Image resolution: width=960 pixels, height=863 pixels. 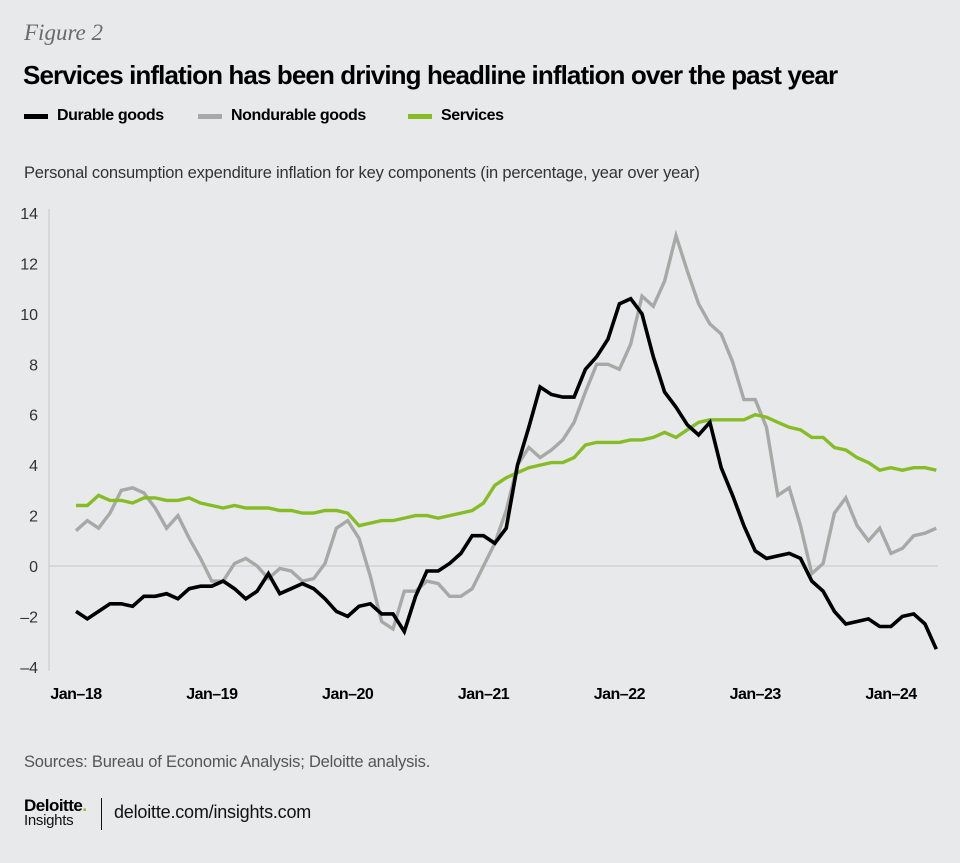 I want to click on insights-link: deloitte.com/insights.com, so click(x=213, y=812).